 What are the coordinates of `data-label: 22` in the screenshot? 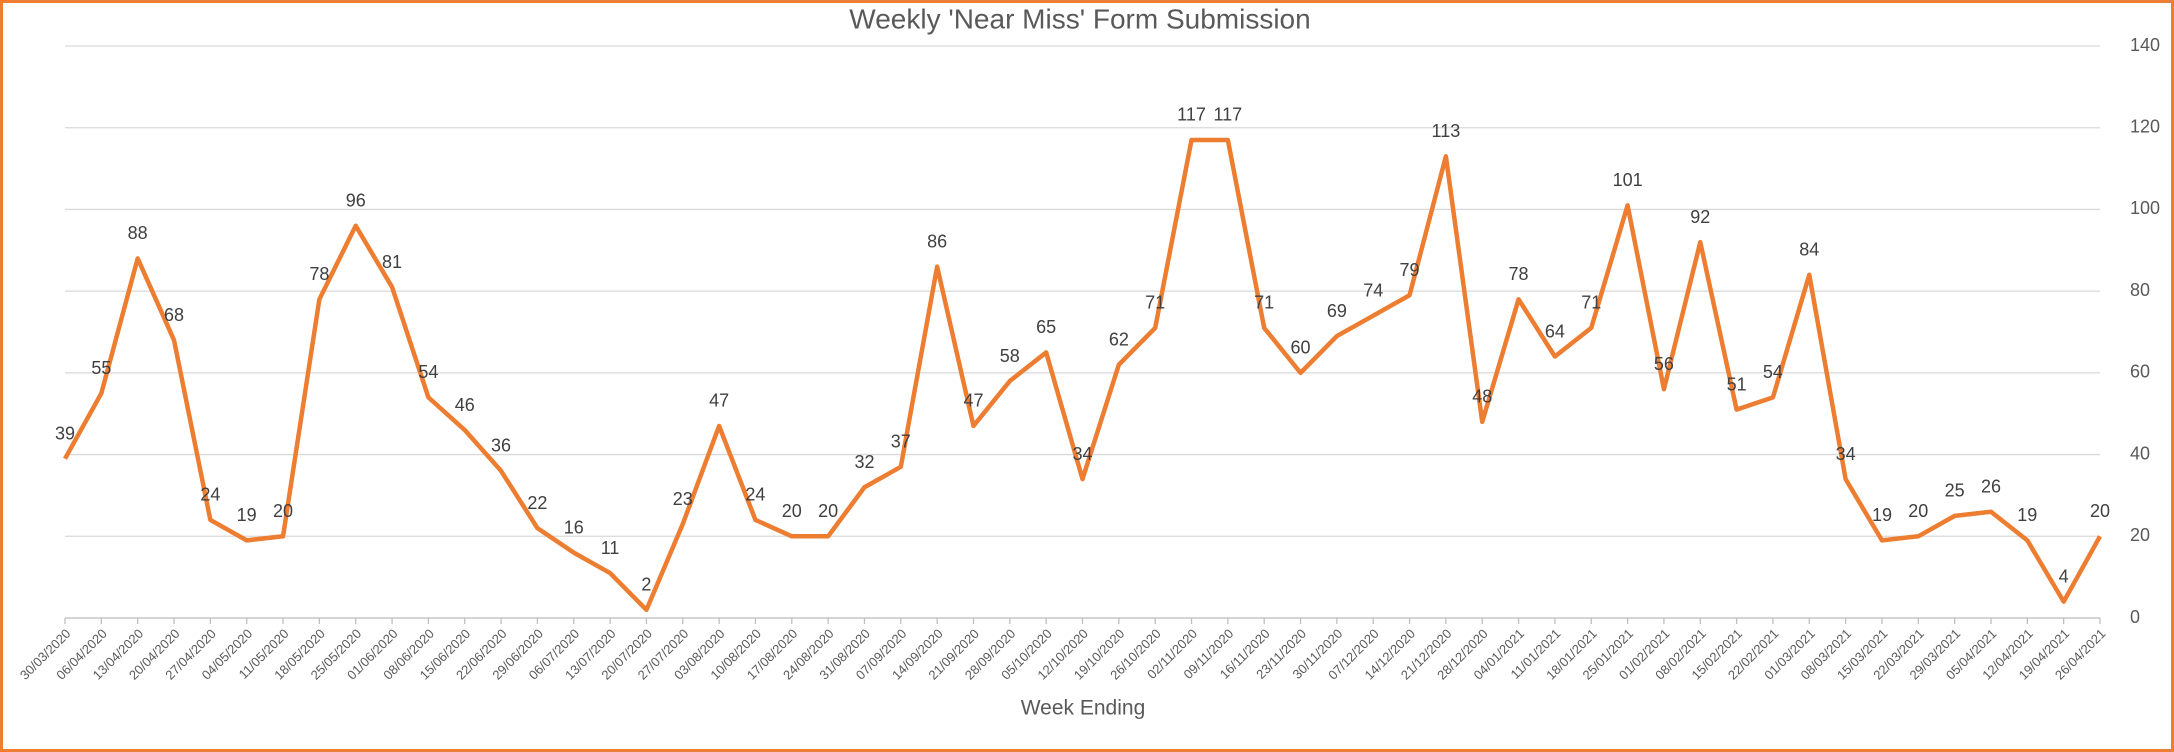 It's located at (537, 503).